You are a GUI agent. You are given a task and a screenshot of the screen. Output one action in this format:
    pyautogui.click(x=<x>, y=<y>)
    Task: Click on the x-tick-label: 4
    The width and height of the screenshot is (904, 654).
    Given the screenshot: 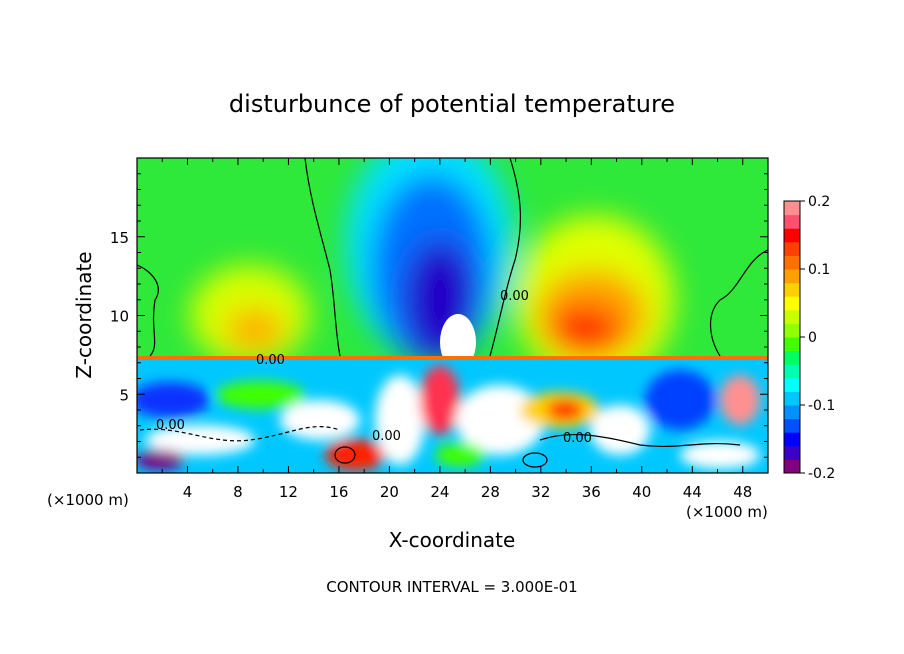 What is the action you would take?
    pyautogui.click(x=188, y=492)
    